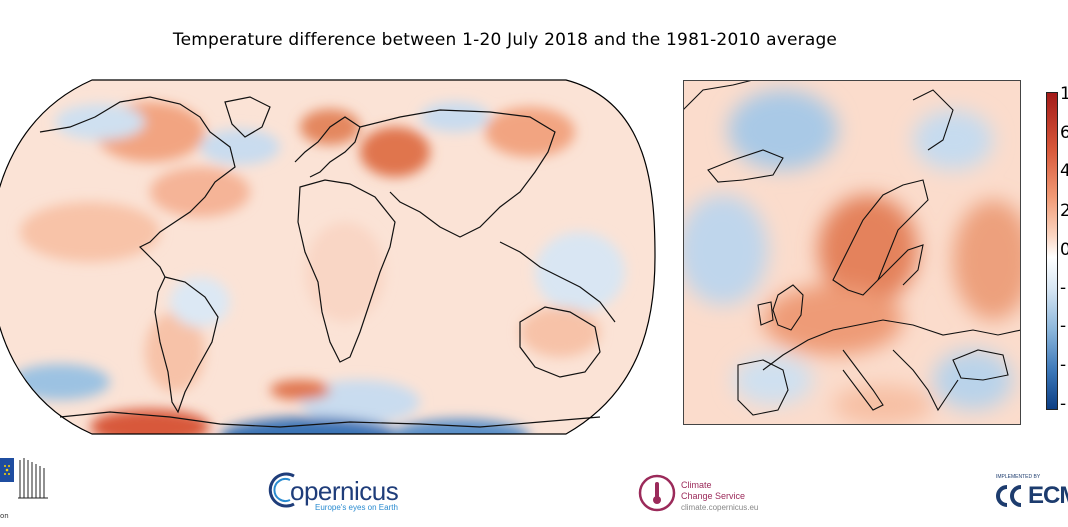 The width and height of the screenshot is (1068, 527). I want to click on coast-se-asia, so click(557, 282).